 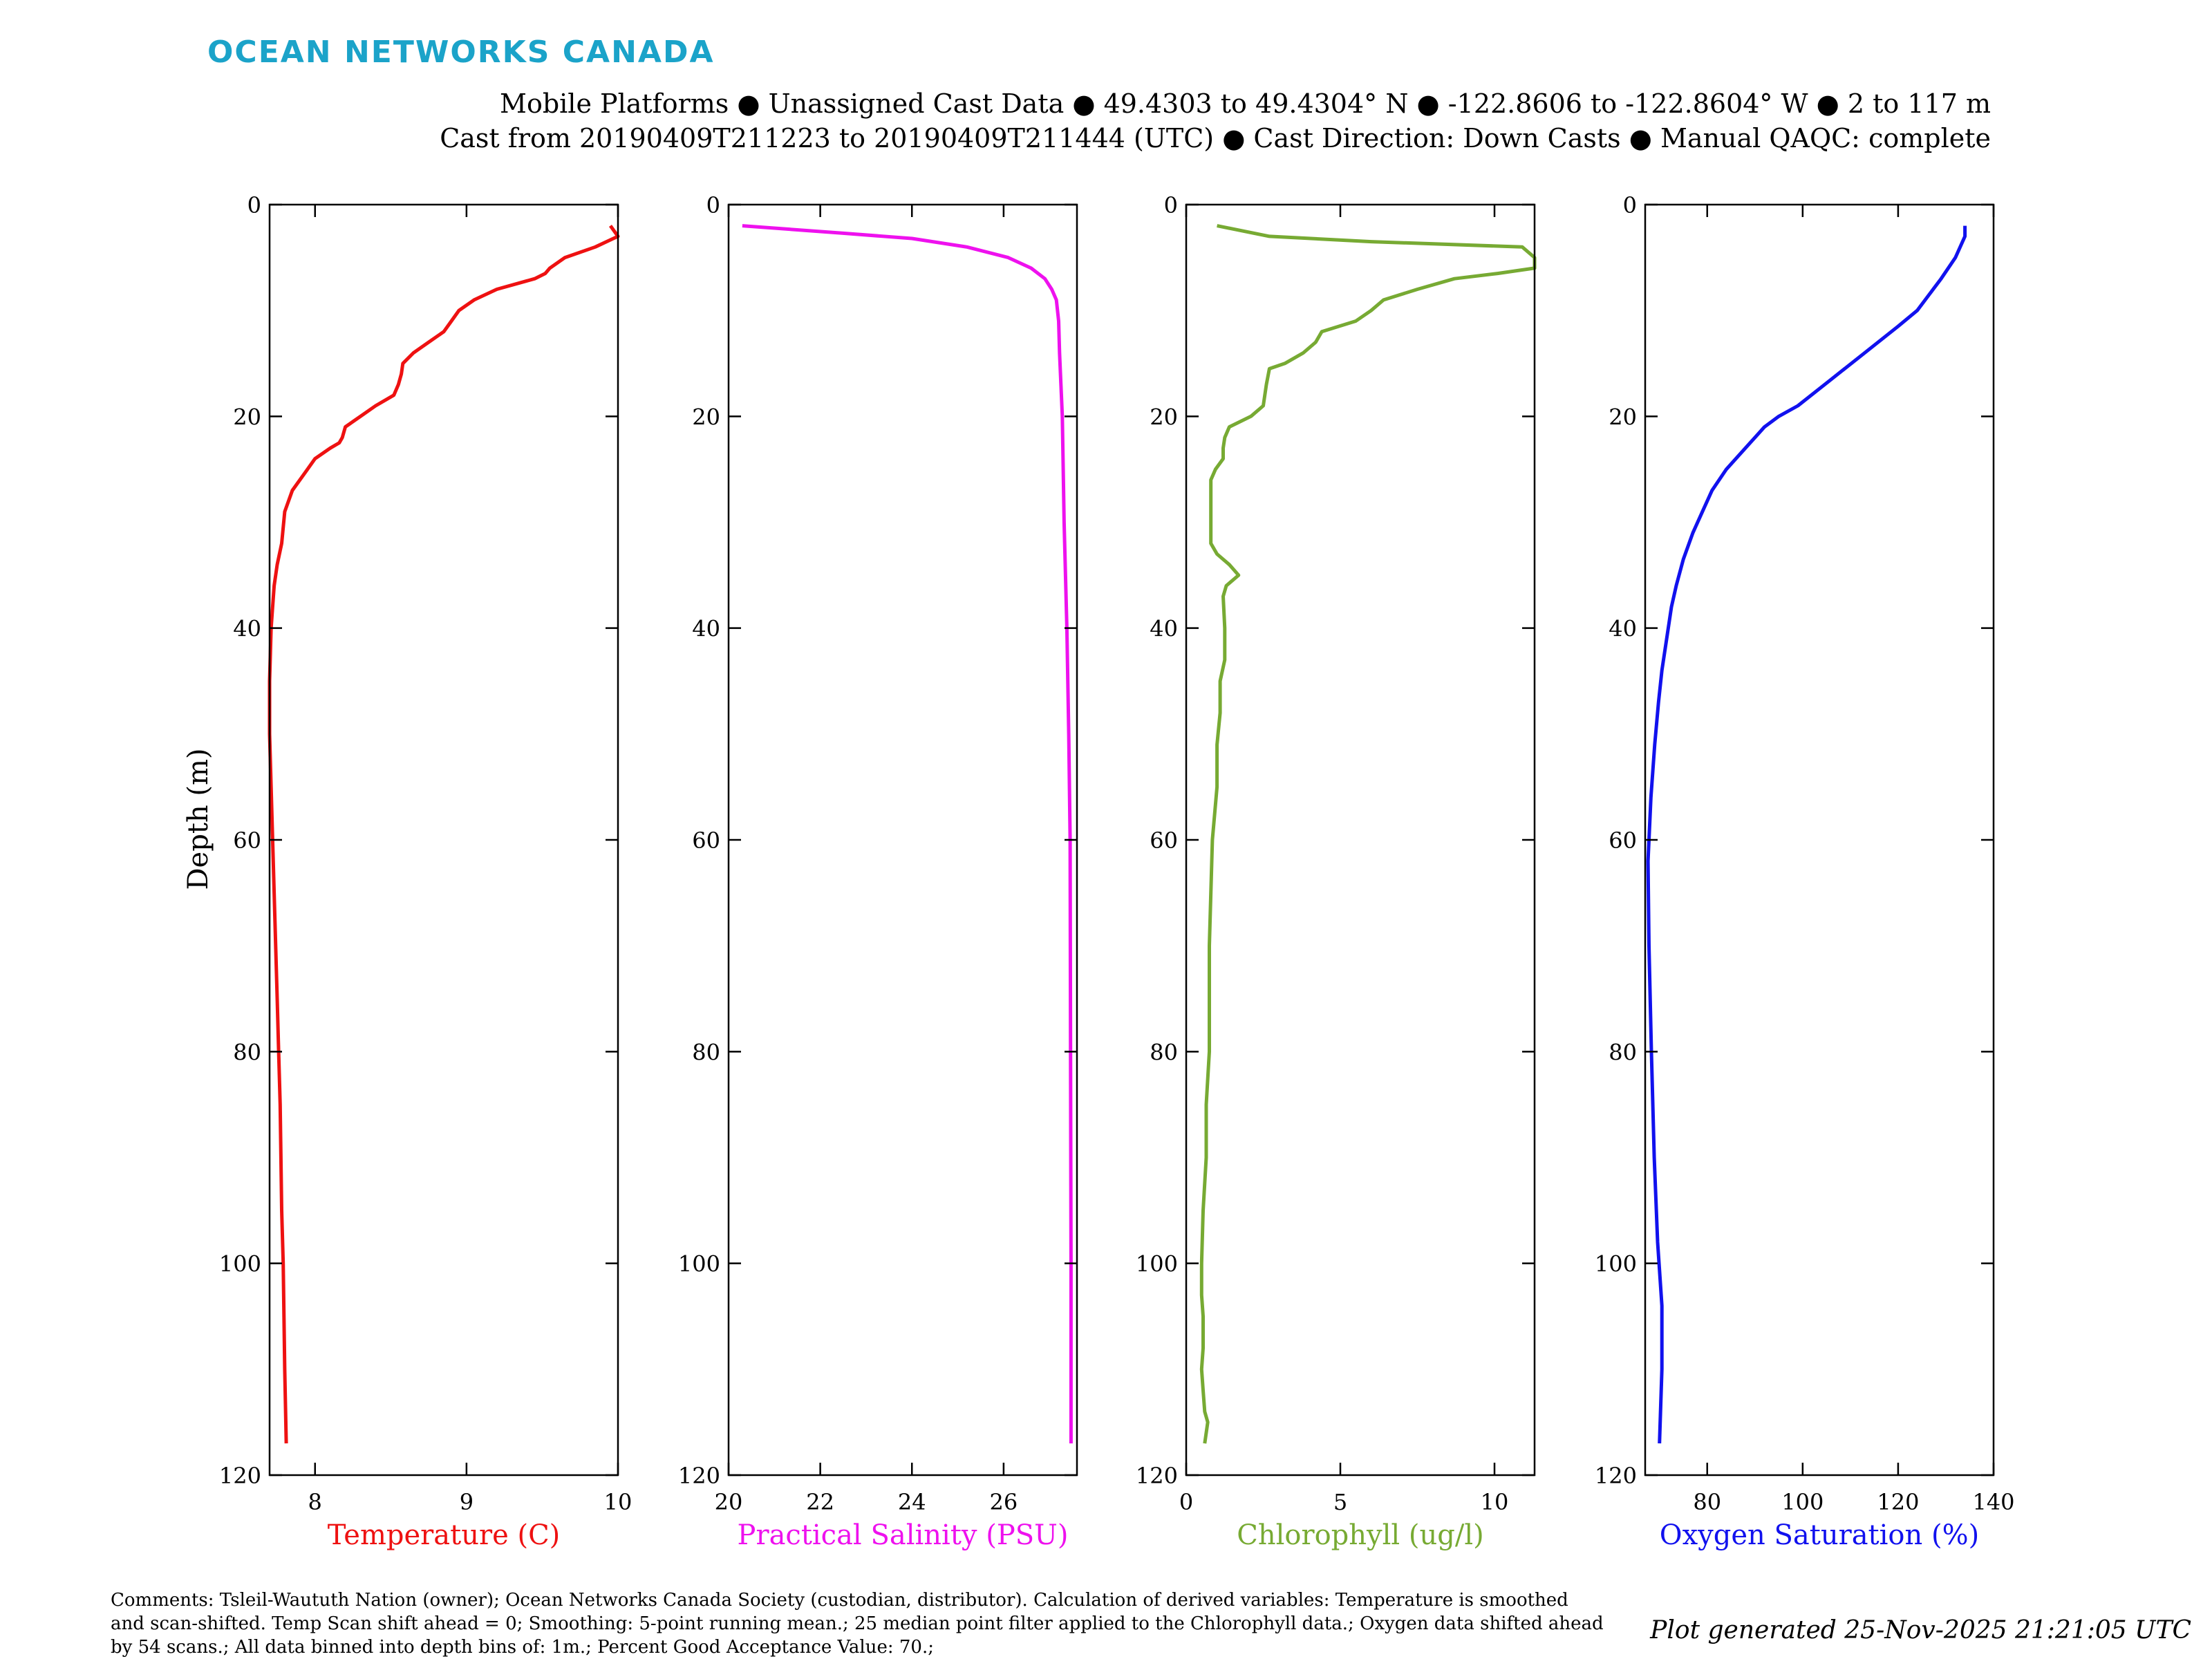 What do you see at coordinates (1820, 1535) in the screenshot?
I see `x-axis-label-4: Oxygen Saturation (%)` at bounding box center [1820, 1535].